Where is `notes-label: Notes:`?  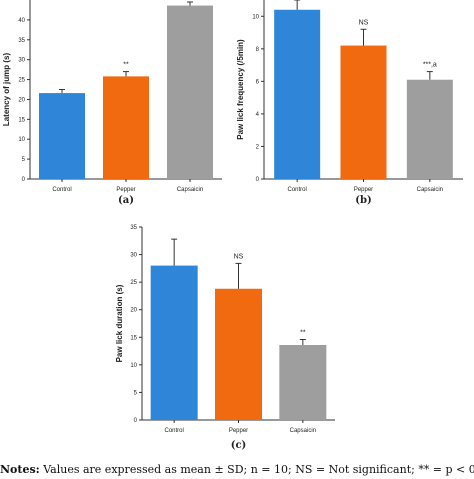
notes-label: Notes: is located at coordinates (20, 469).